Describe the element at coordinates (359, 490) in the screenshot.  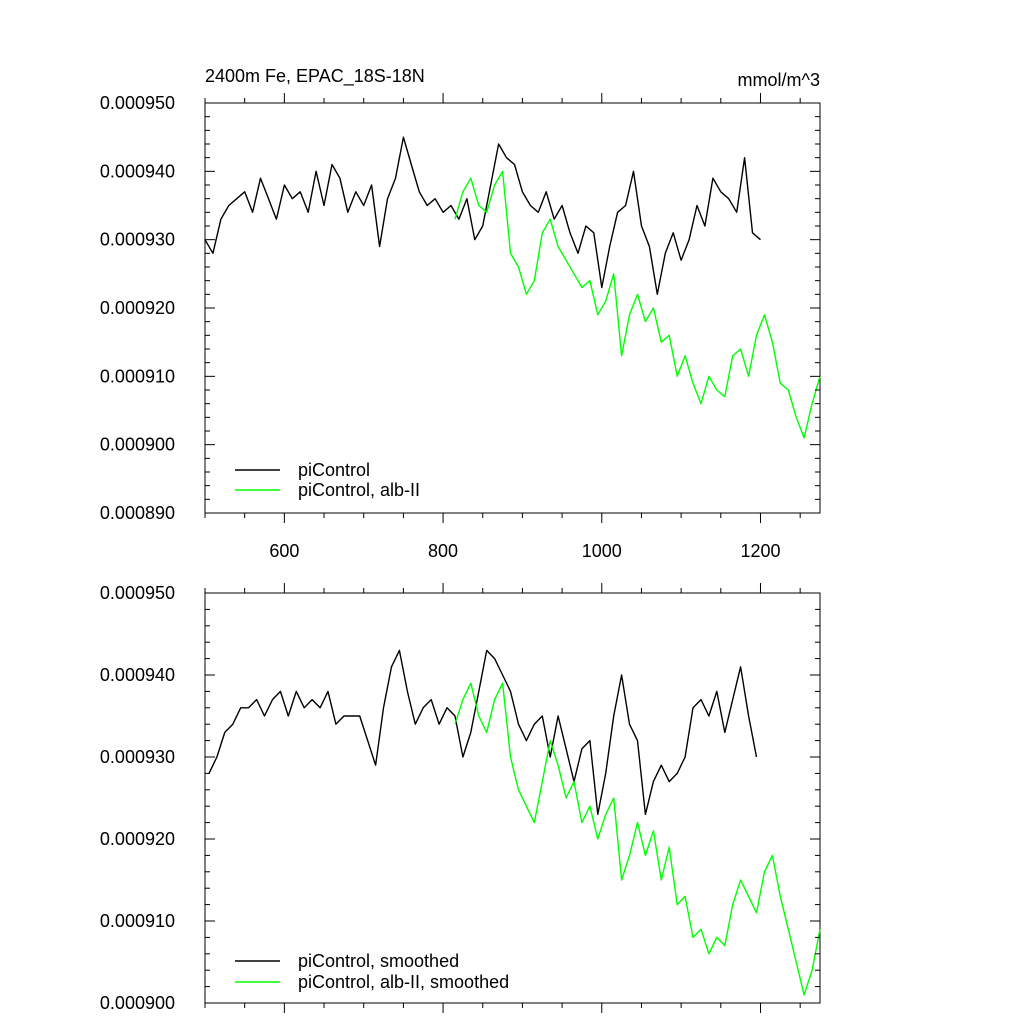
I see `top-legend-label-alb-ii: piControl, alb-II` at that location.